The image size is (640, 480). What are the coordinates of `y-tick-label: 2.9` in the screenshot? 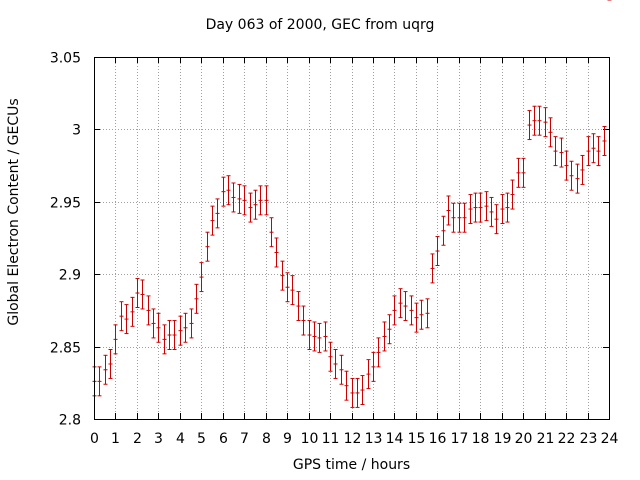 It's located at (70, 276).